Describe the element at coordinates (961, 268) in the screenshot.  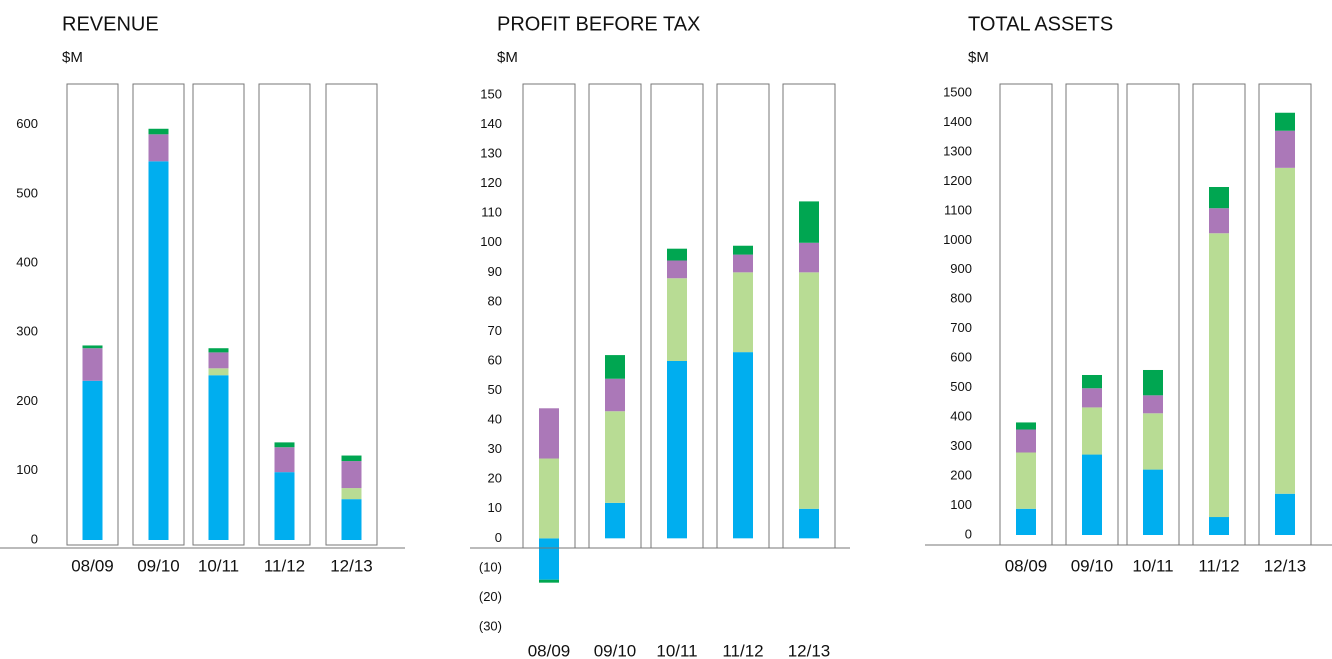
I see `y-tick-label: 900` at that location.